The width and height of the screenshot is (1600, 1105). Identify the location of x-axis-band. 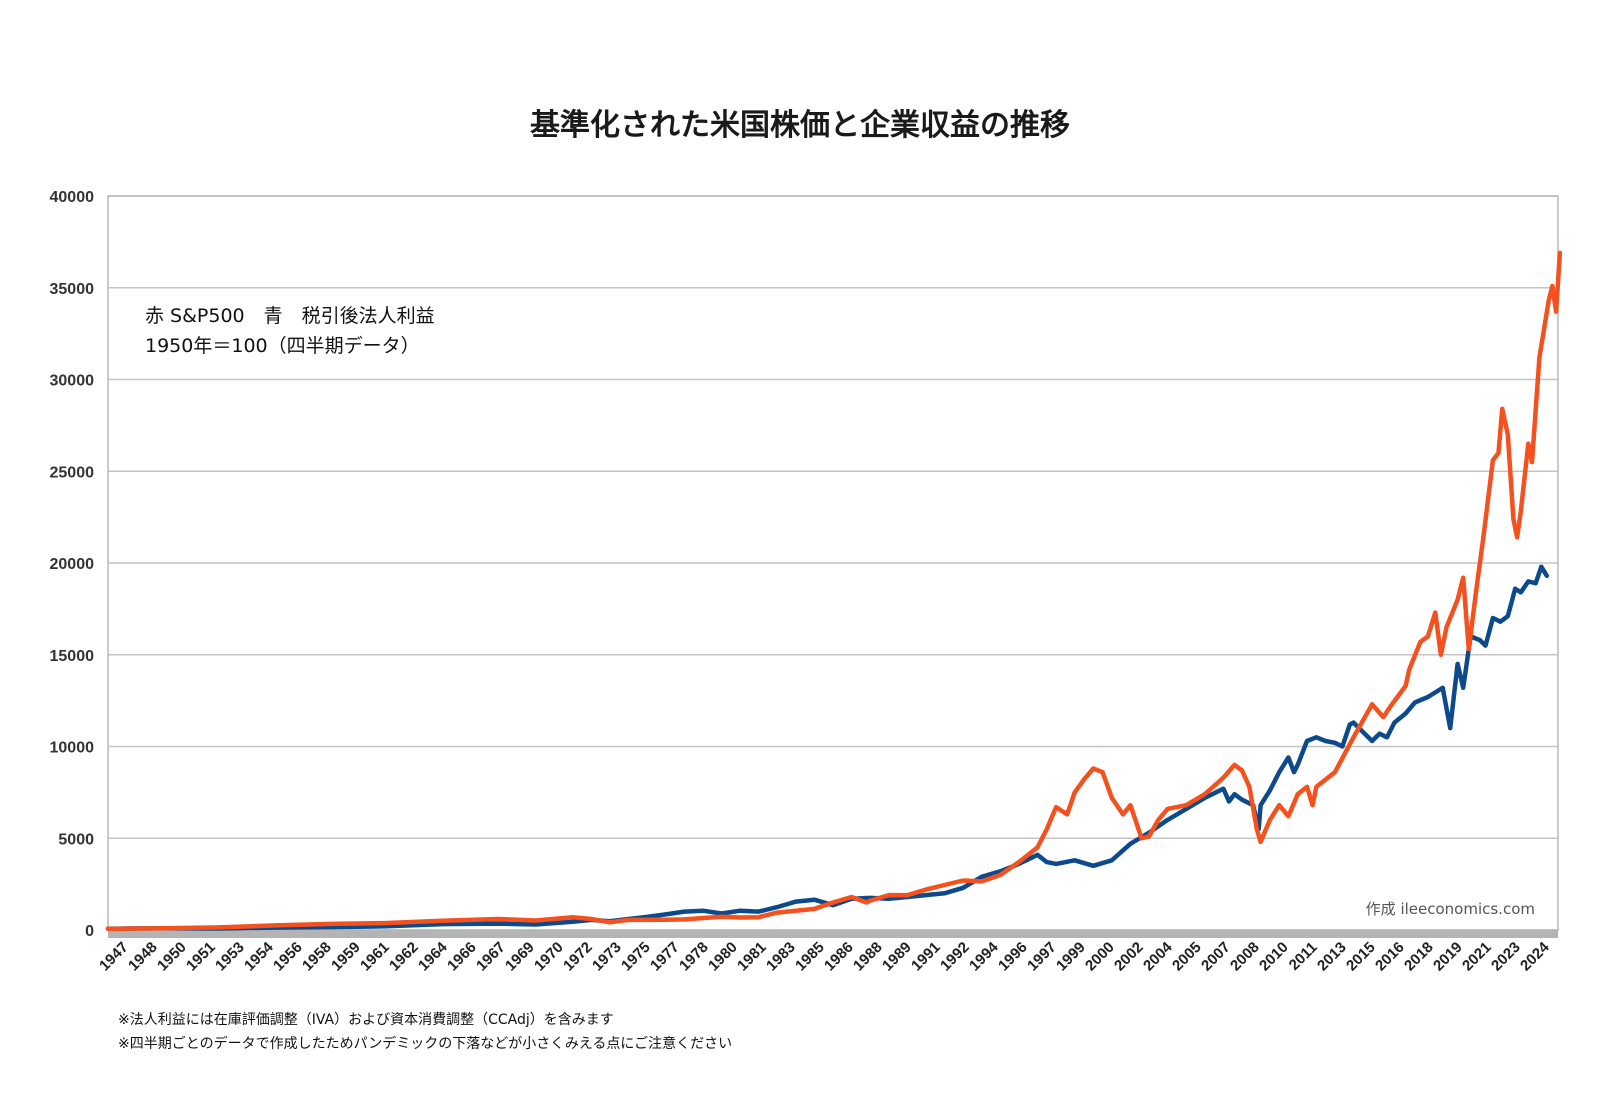
(833, 934).